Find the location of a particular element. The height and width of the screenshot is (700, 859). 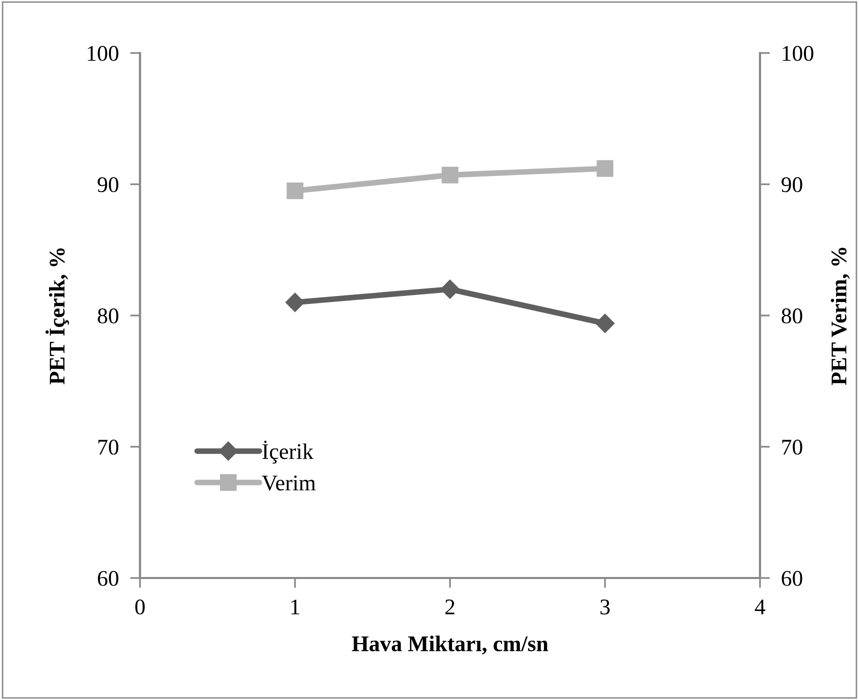

legend-label: İçerik is located at coordinates (288, 452).